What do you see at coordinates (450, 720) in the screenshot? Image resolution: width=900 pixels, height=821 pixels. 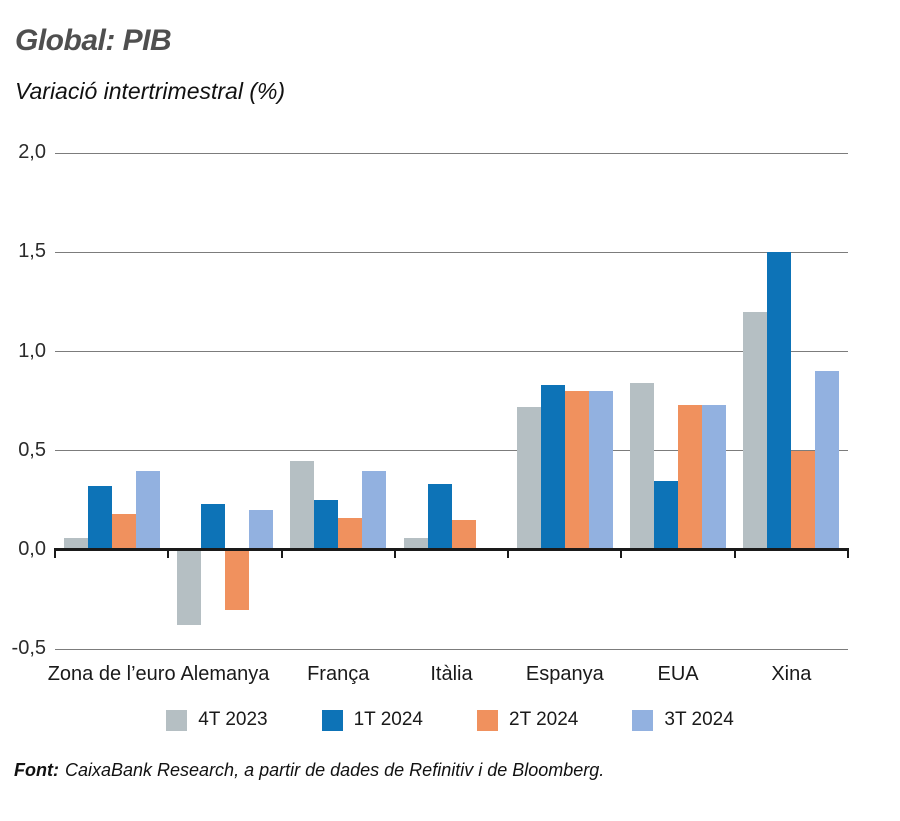 I see `chart-legend: 4T 2023 1T 2024 2T 2024 3T 2024` at bounding box center [450, 720].